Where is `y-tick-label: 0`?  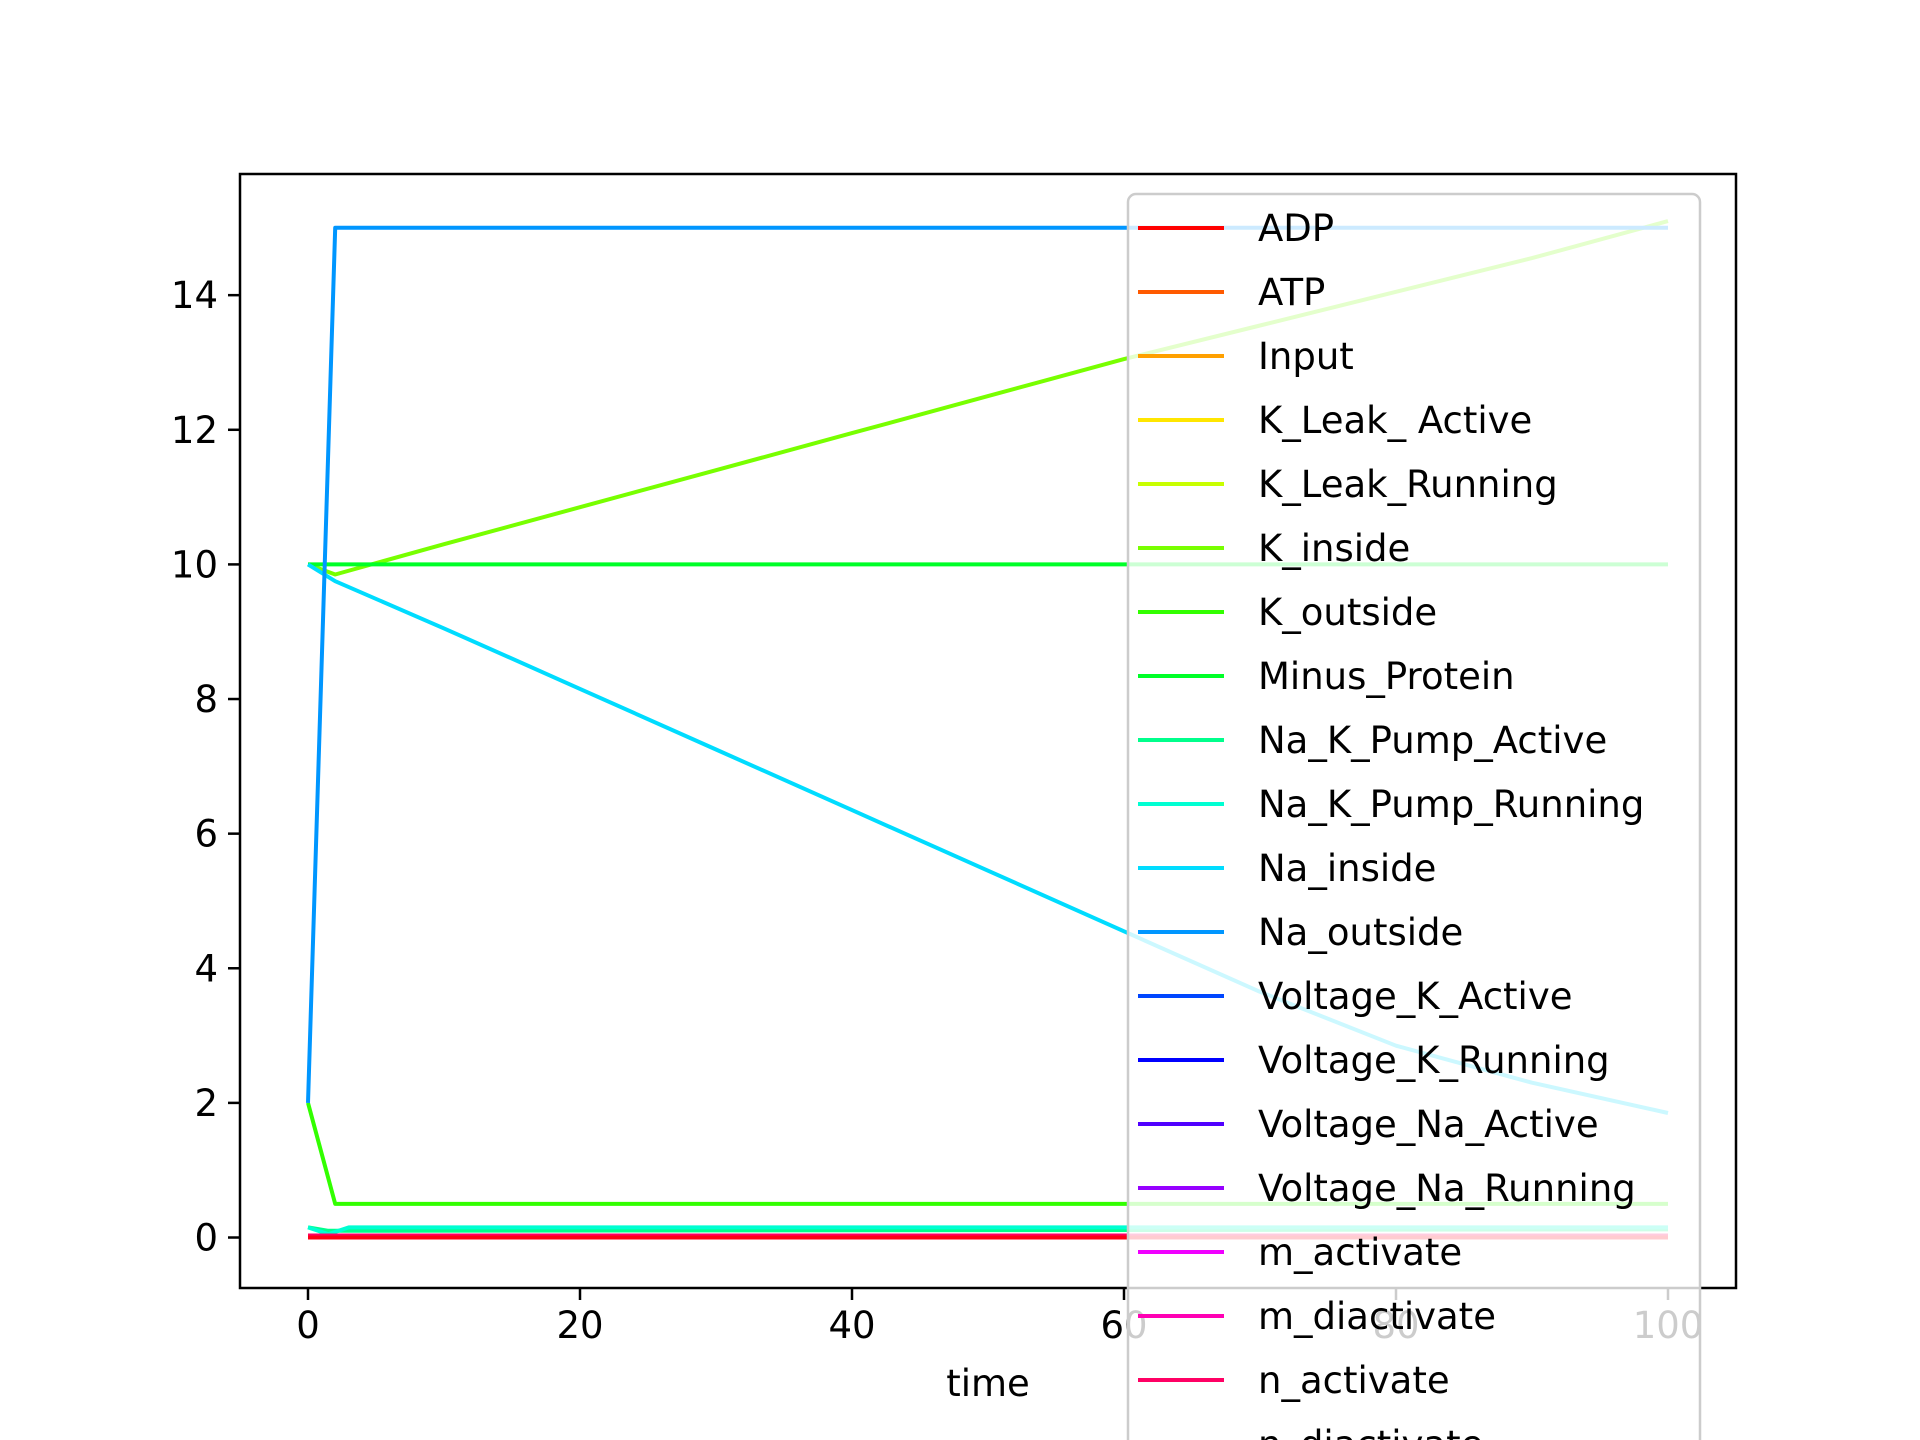 y-tick-label: 0 is located at coordinates (206, 1238).